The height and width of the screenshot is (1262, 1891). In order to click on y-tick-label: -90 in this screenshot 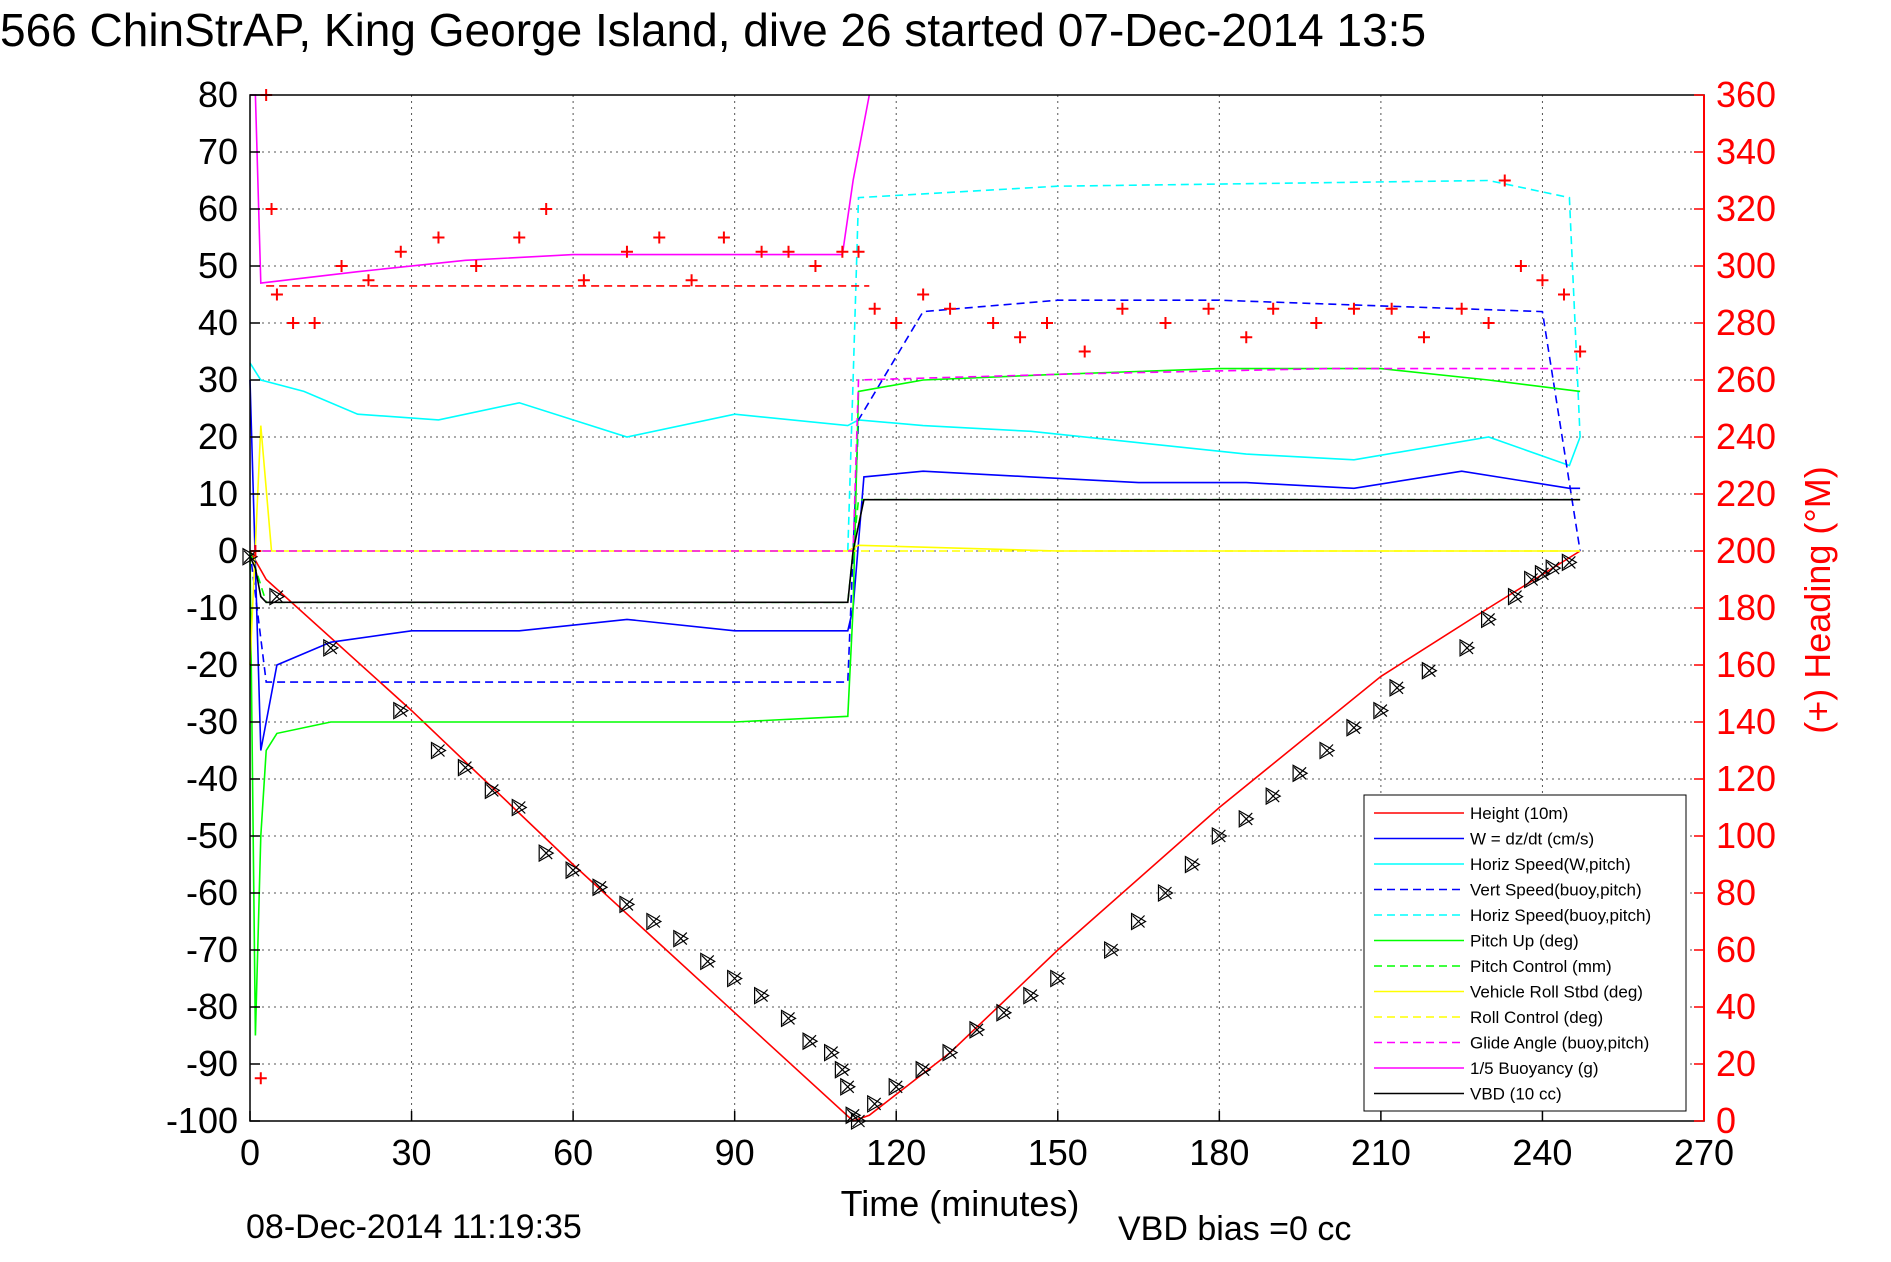, I will do `click(212, 1063)`.